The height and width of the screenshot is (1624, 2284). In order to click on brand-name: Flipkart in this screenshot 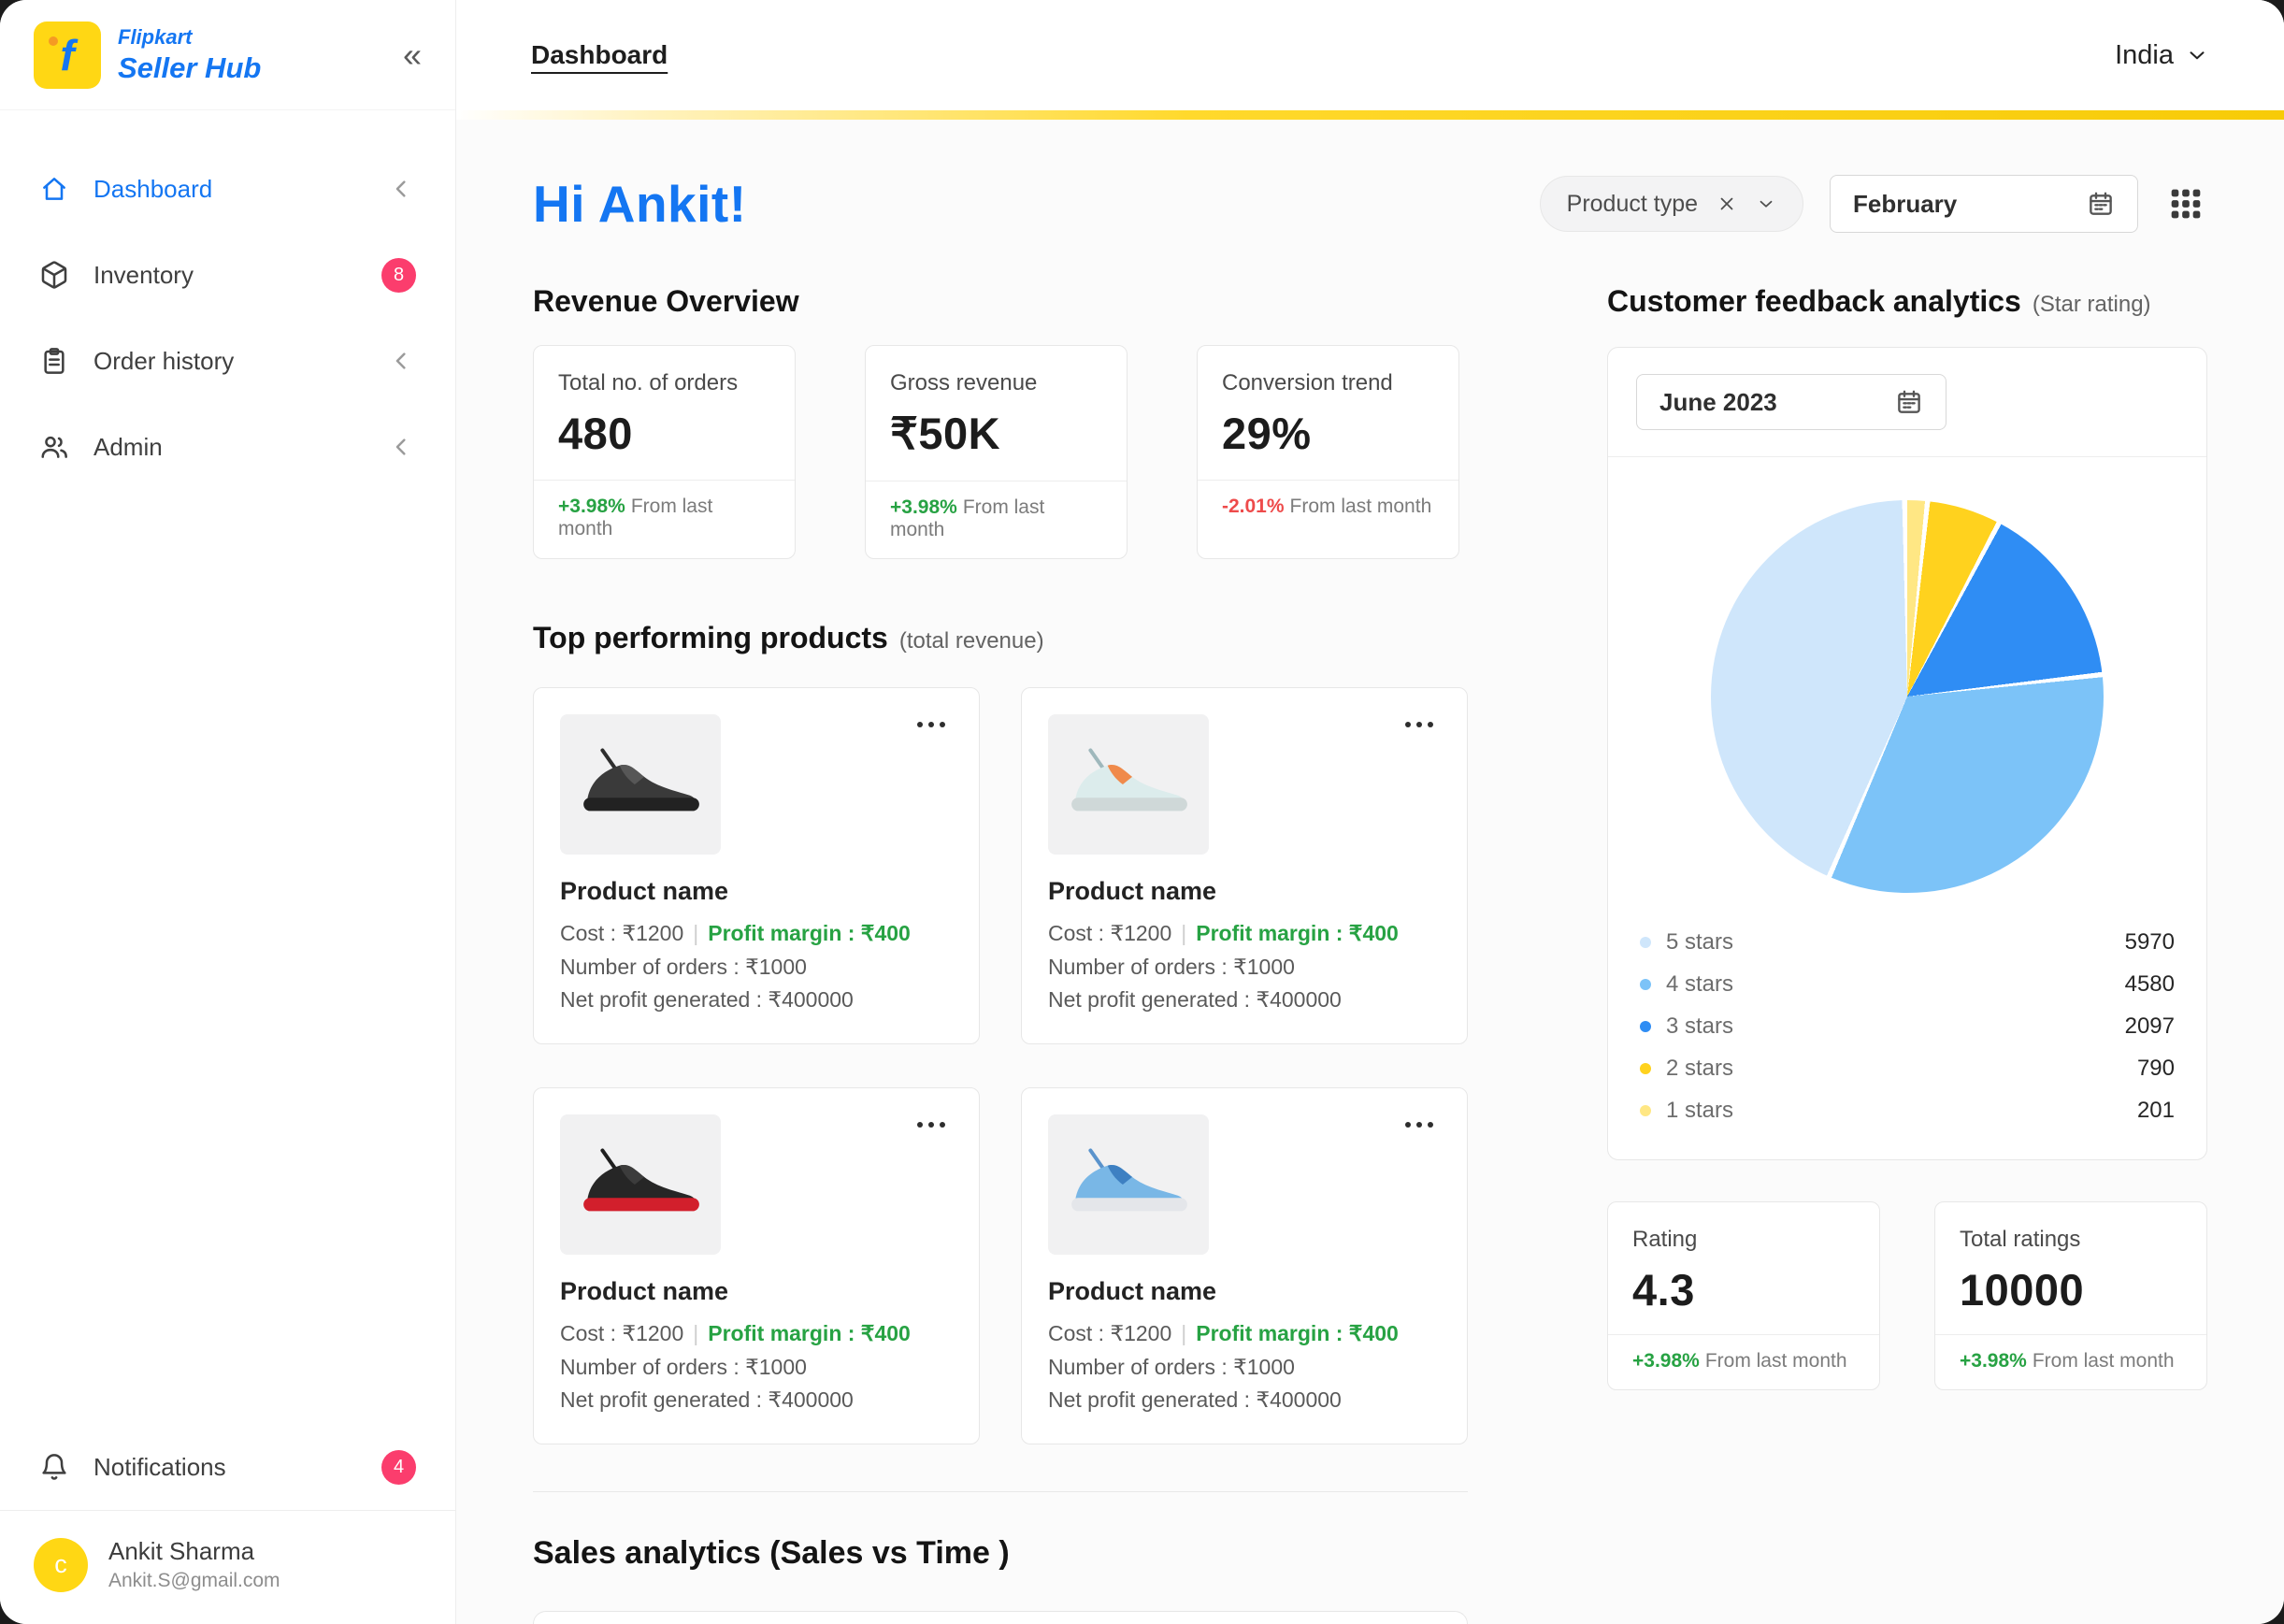, I will do `click(155, 36)`.